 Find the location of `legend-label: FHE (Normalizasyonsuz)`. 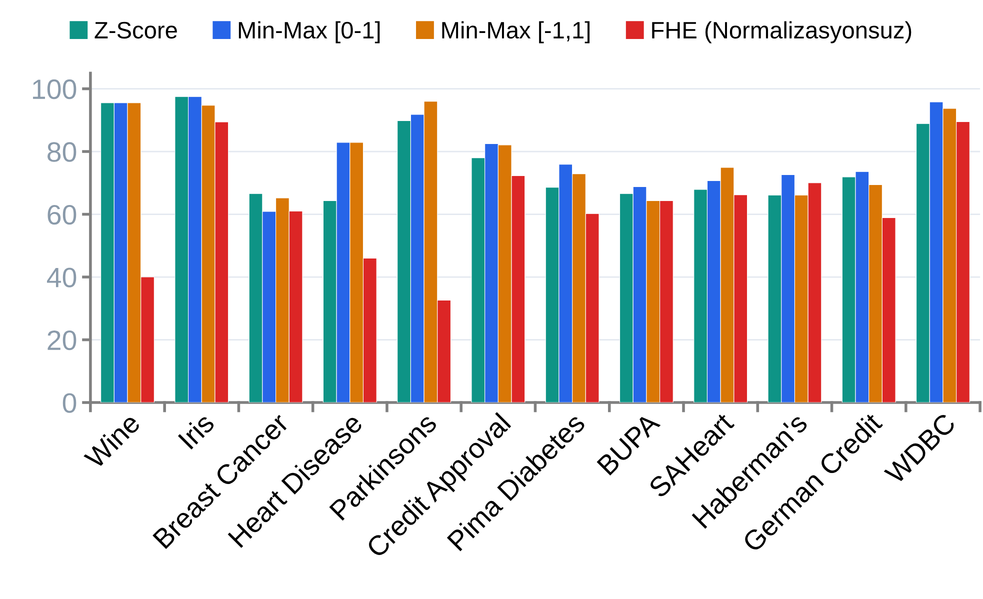

legend-label: FHE (Normalizasyonsuz) is located at coordinates (782, 32).